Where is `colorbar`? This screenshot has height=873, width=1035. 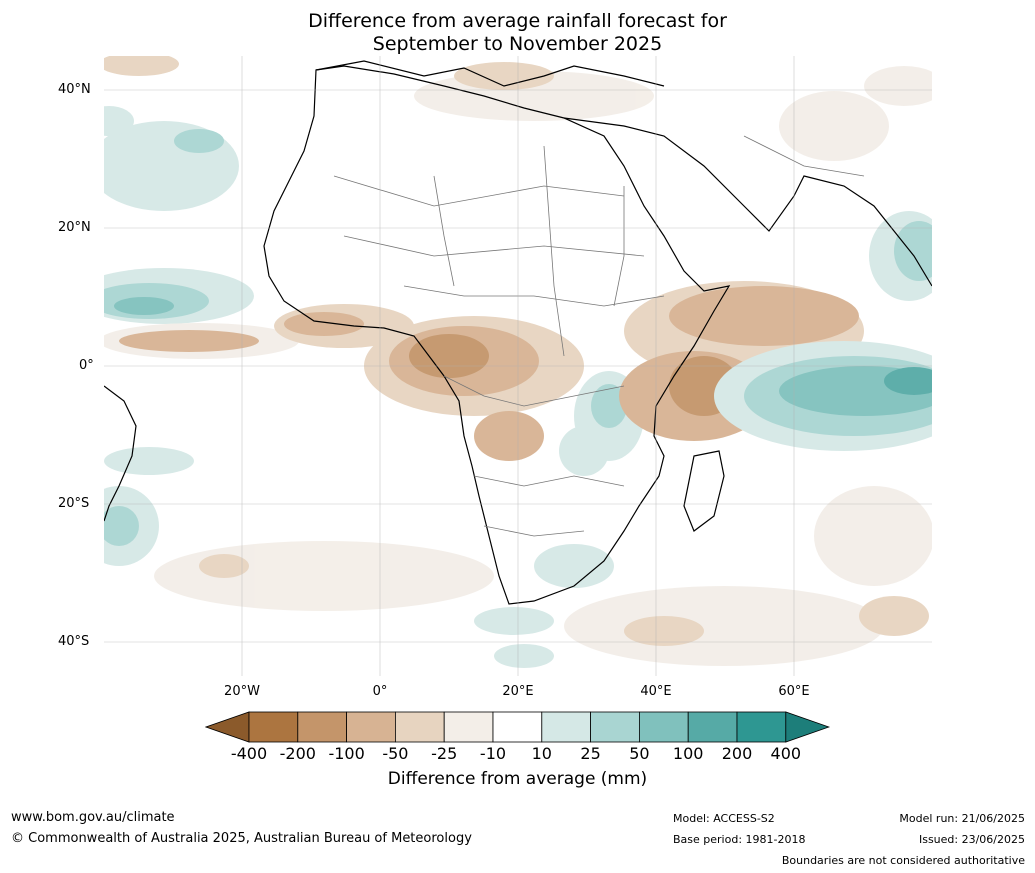
colorbar is located at coordinates (517, 727).